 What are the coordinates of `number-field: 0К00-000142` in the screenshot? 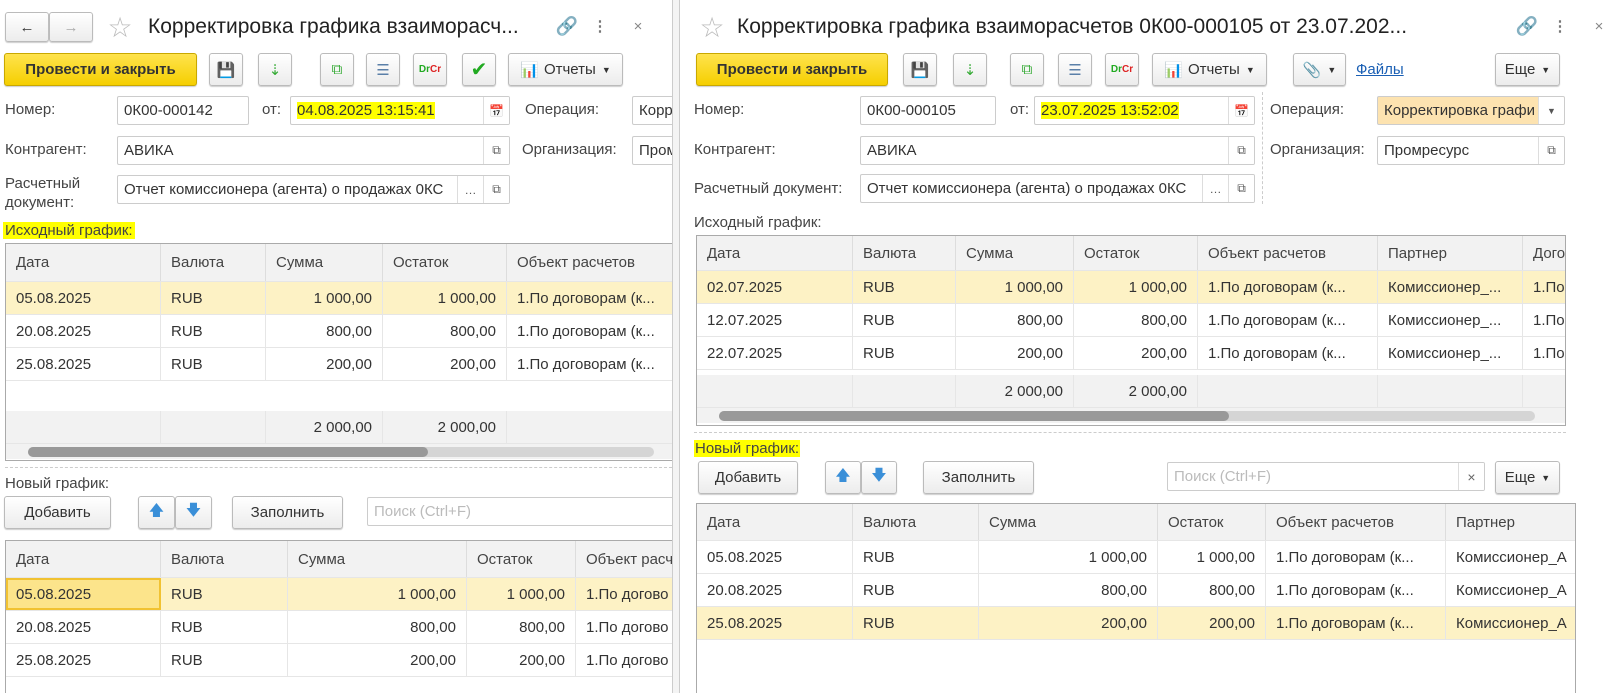 It's located at (183, 110).